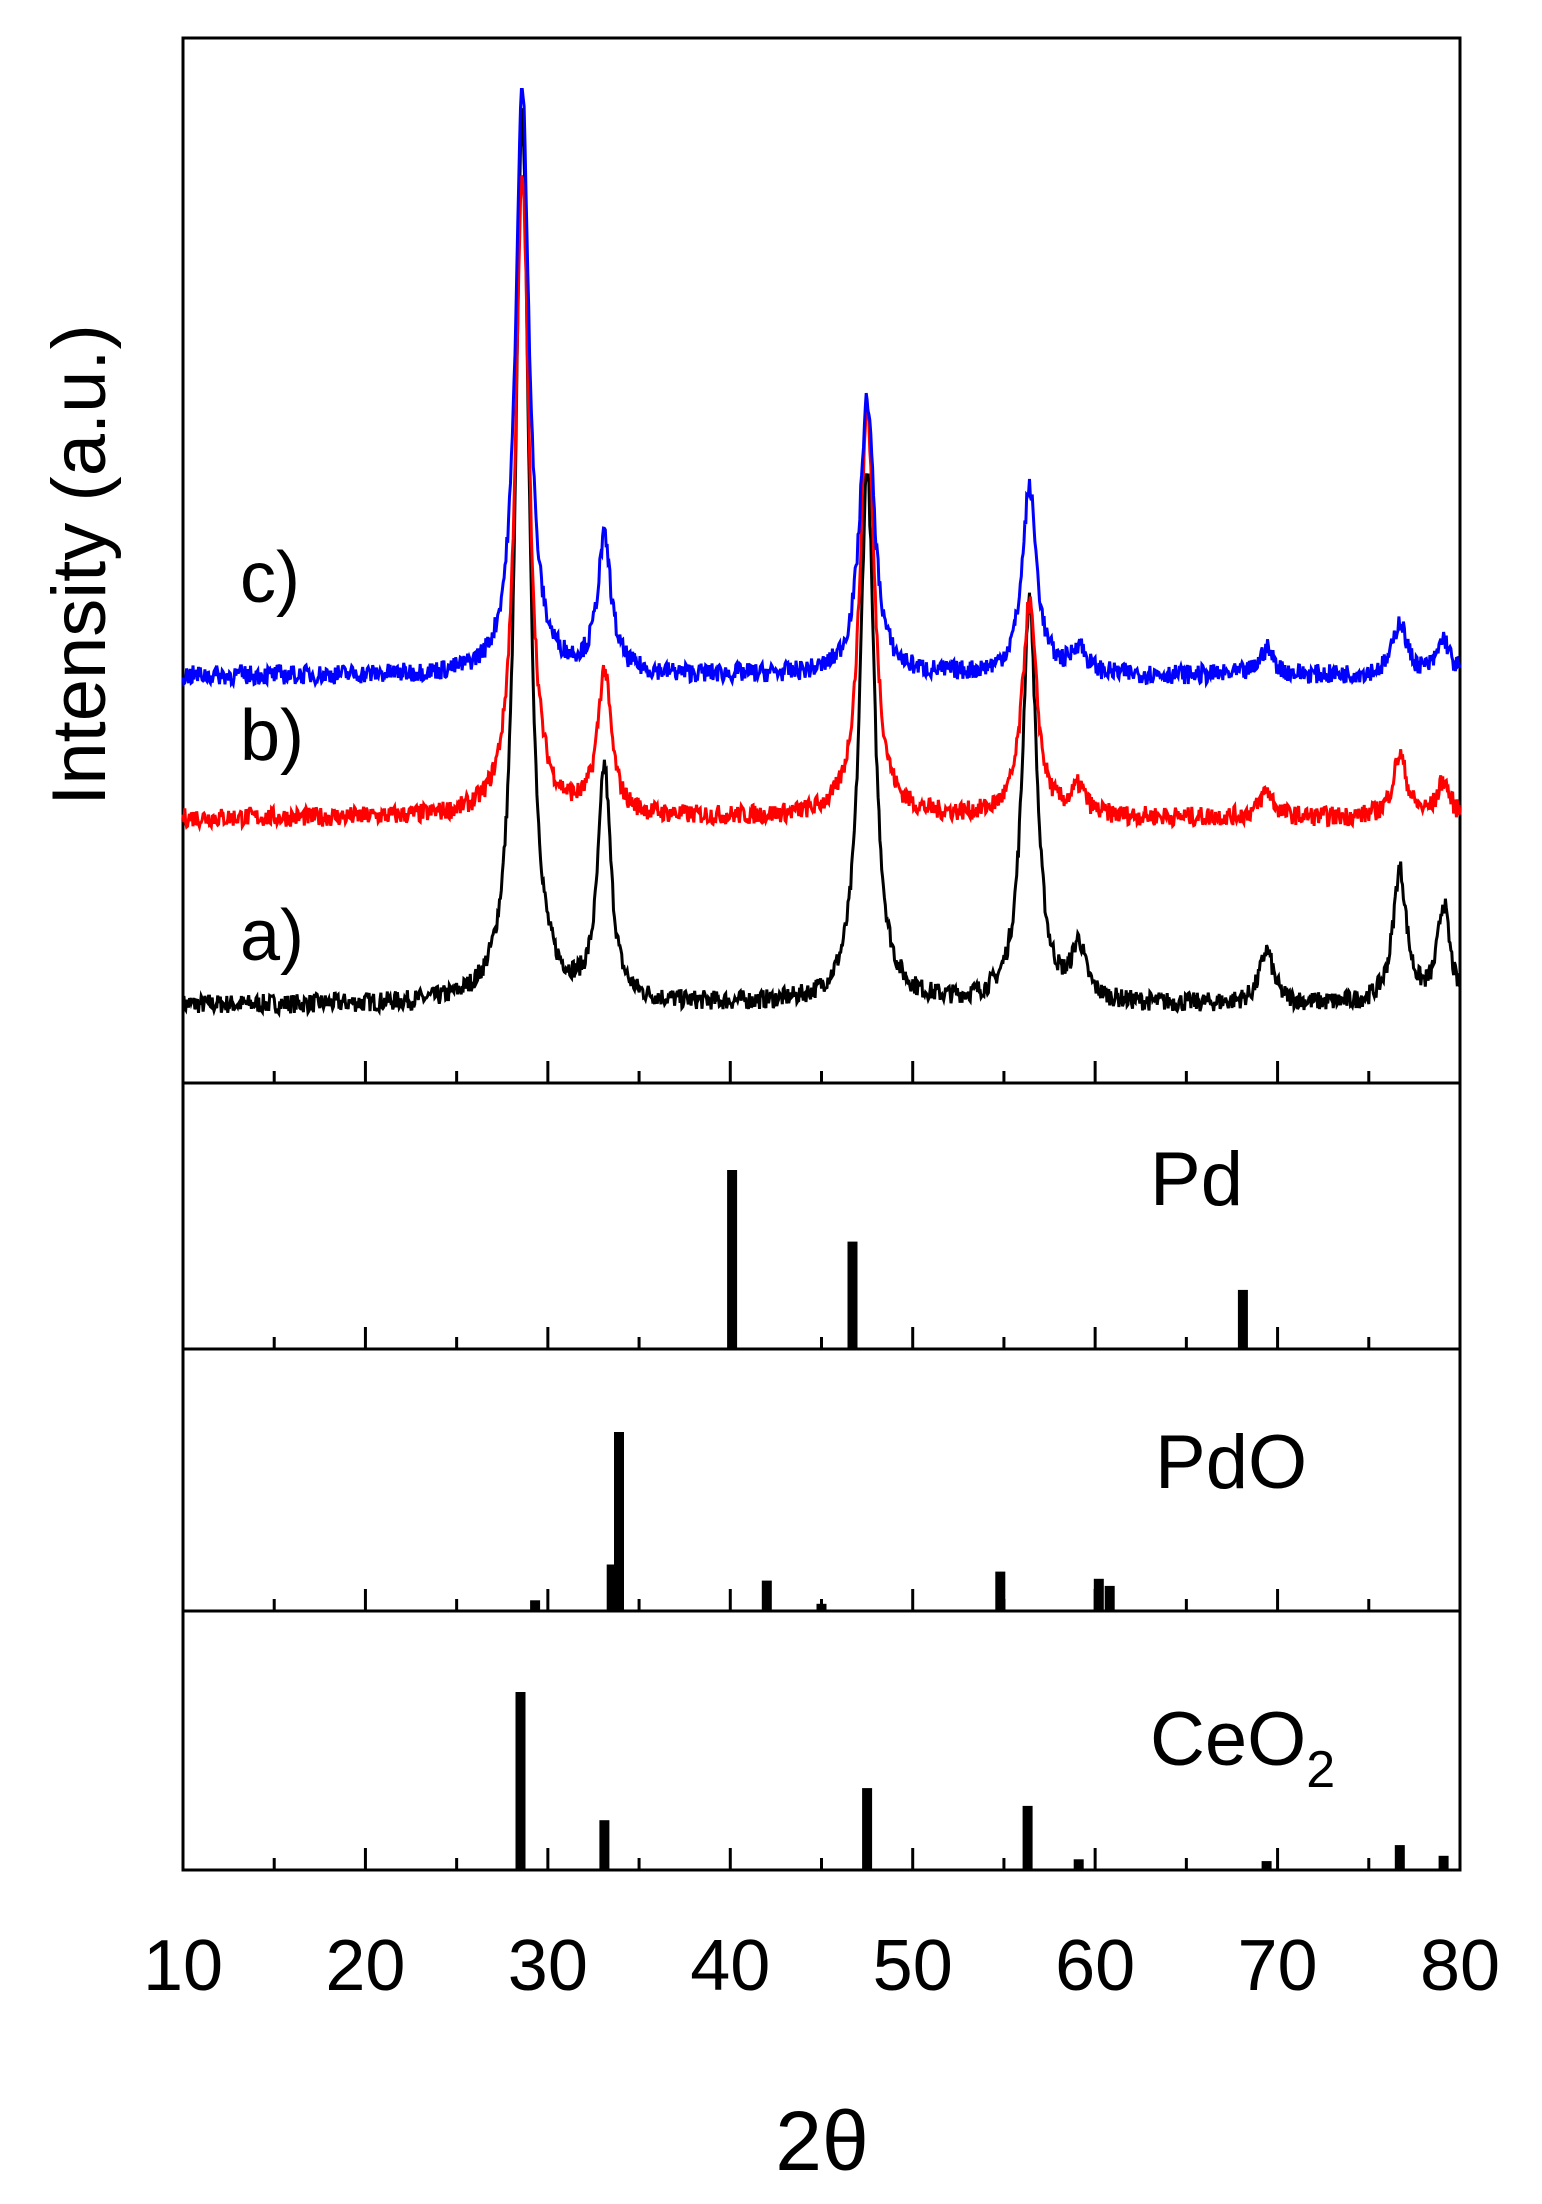 The width and height of the screenshot is (1542, 2204). What do you see at coordinates (79, 565) in the screenshot?
I see `y-axis-title: Intensity (a.u.)` at bounding box center [79, 565].